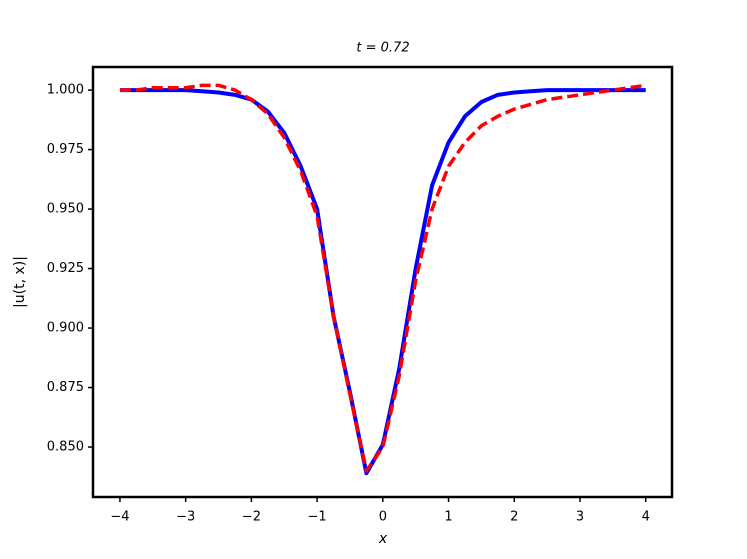 The height and width of the screenshot is (559, 747). Describe the element at coordinates (65, 328) in the screenshot. I see `y-tick-label: 0.900` at that location.